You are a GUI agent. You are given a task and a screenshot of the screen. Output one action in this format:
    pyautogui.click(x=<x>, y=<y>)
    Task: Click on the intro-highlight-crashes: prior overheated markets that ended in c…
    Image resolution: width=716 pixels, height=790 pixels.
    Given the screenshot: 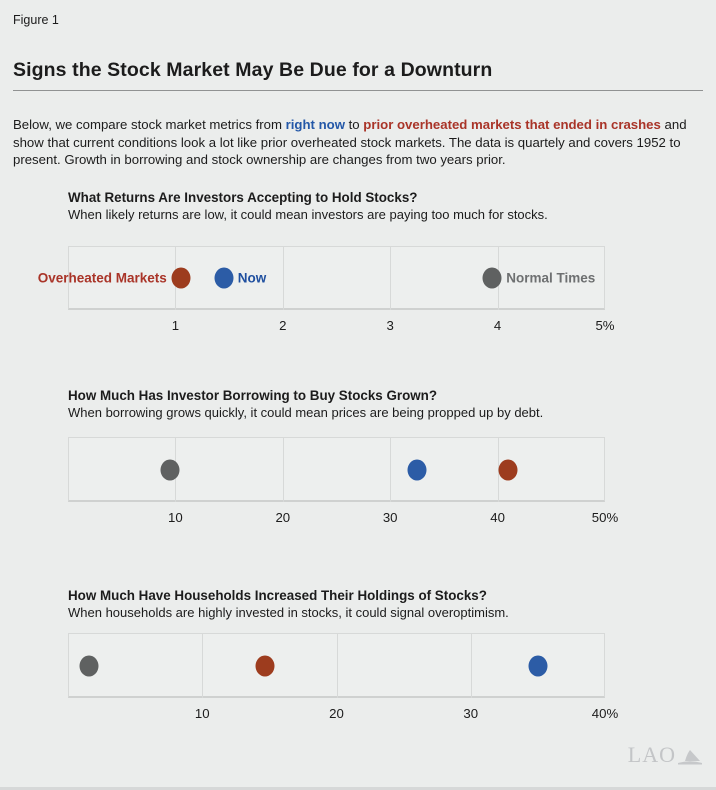 What is the action you would take?
    pyautogui.click(x=512, y=125)
    